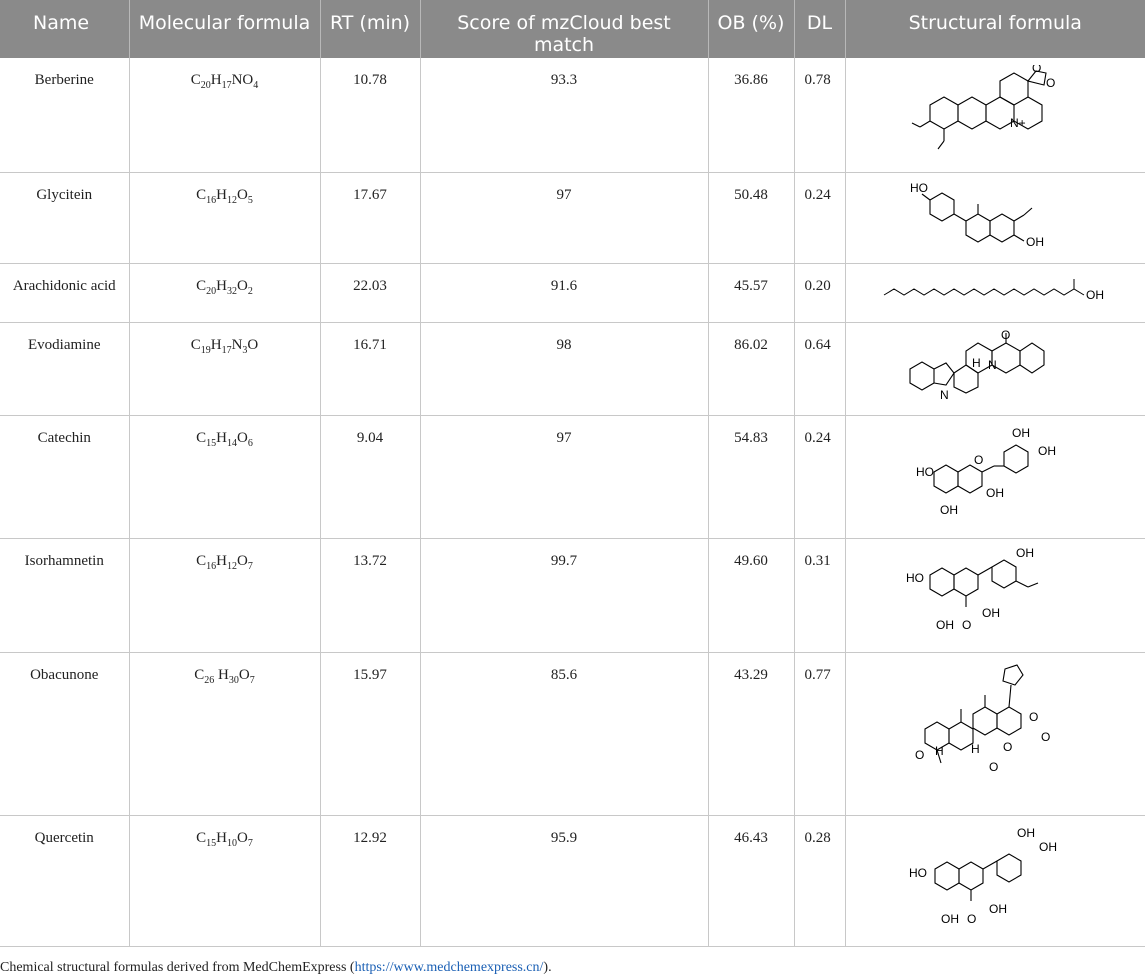 The width and height of the screenshot is (1145, 979). Describe the element at coordinates (919, 755) in the screenshot. I see `obacunone-label-o-left: O` at that location.